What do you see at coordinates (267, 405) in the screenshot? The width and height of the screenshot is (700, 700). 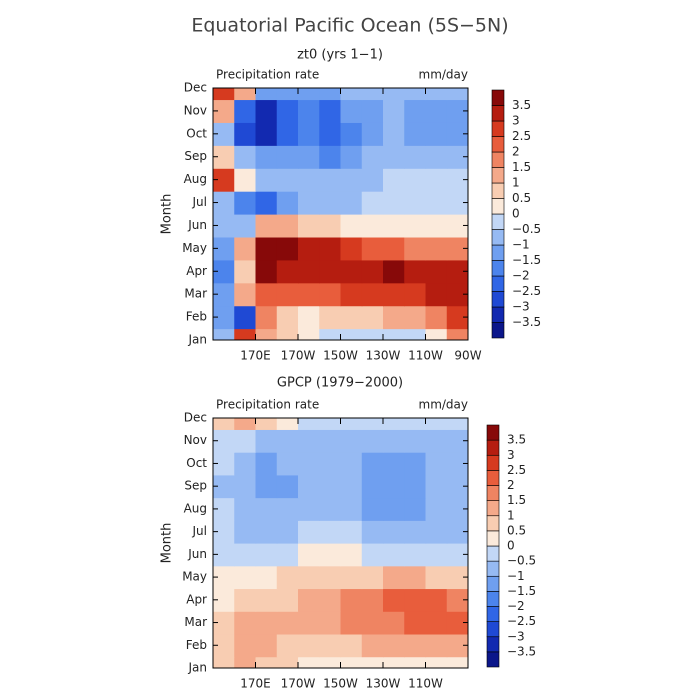 I see `left-label: Precipitation rate` at bounding box center [267, 405].